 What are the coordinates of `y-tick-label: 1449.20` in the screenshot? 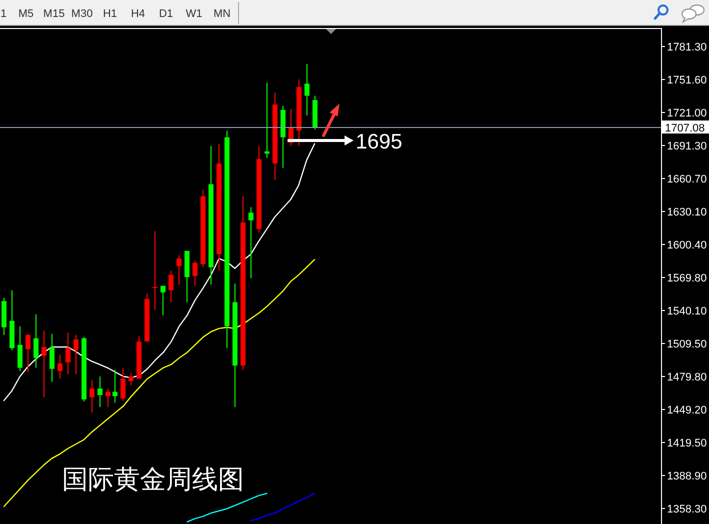 It's located at (687, 410).